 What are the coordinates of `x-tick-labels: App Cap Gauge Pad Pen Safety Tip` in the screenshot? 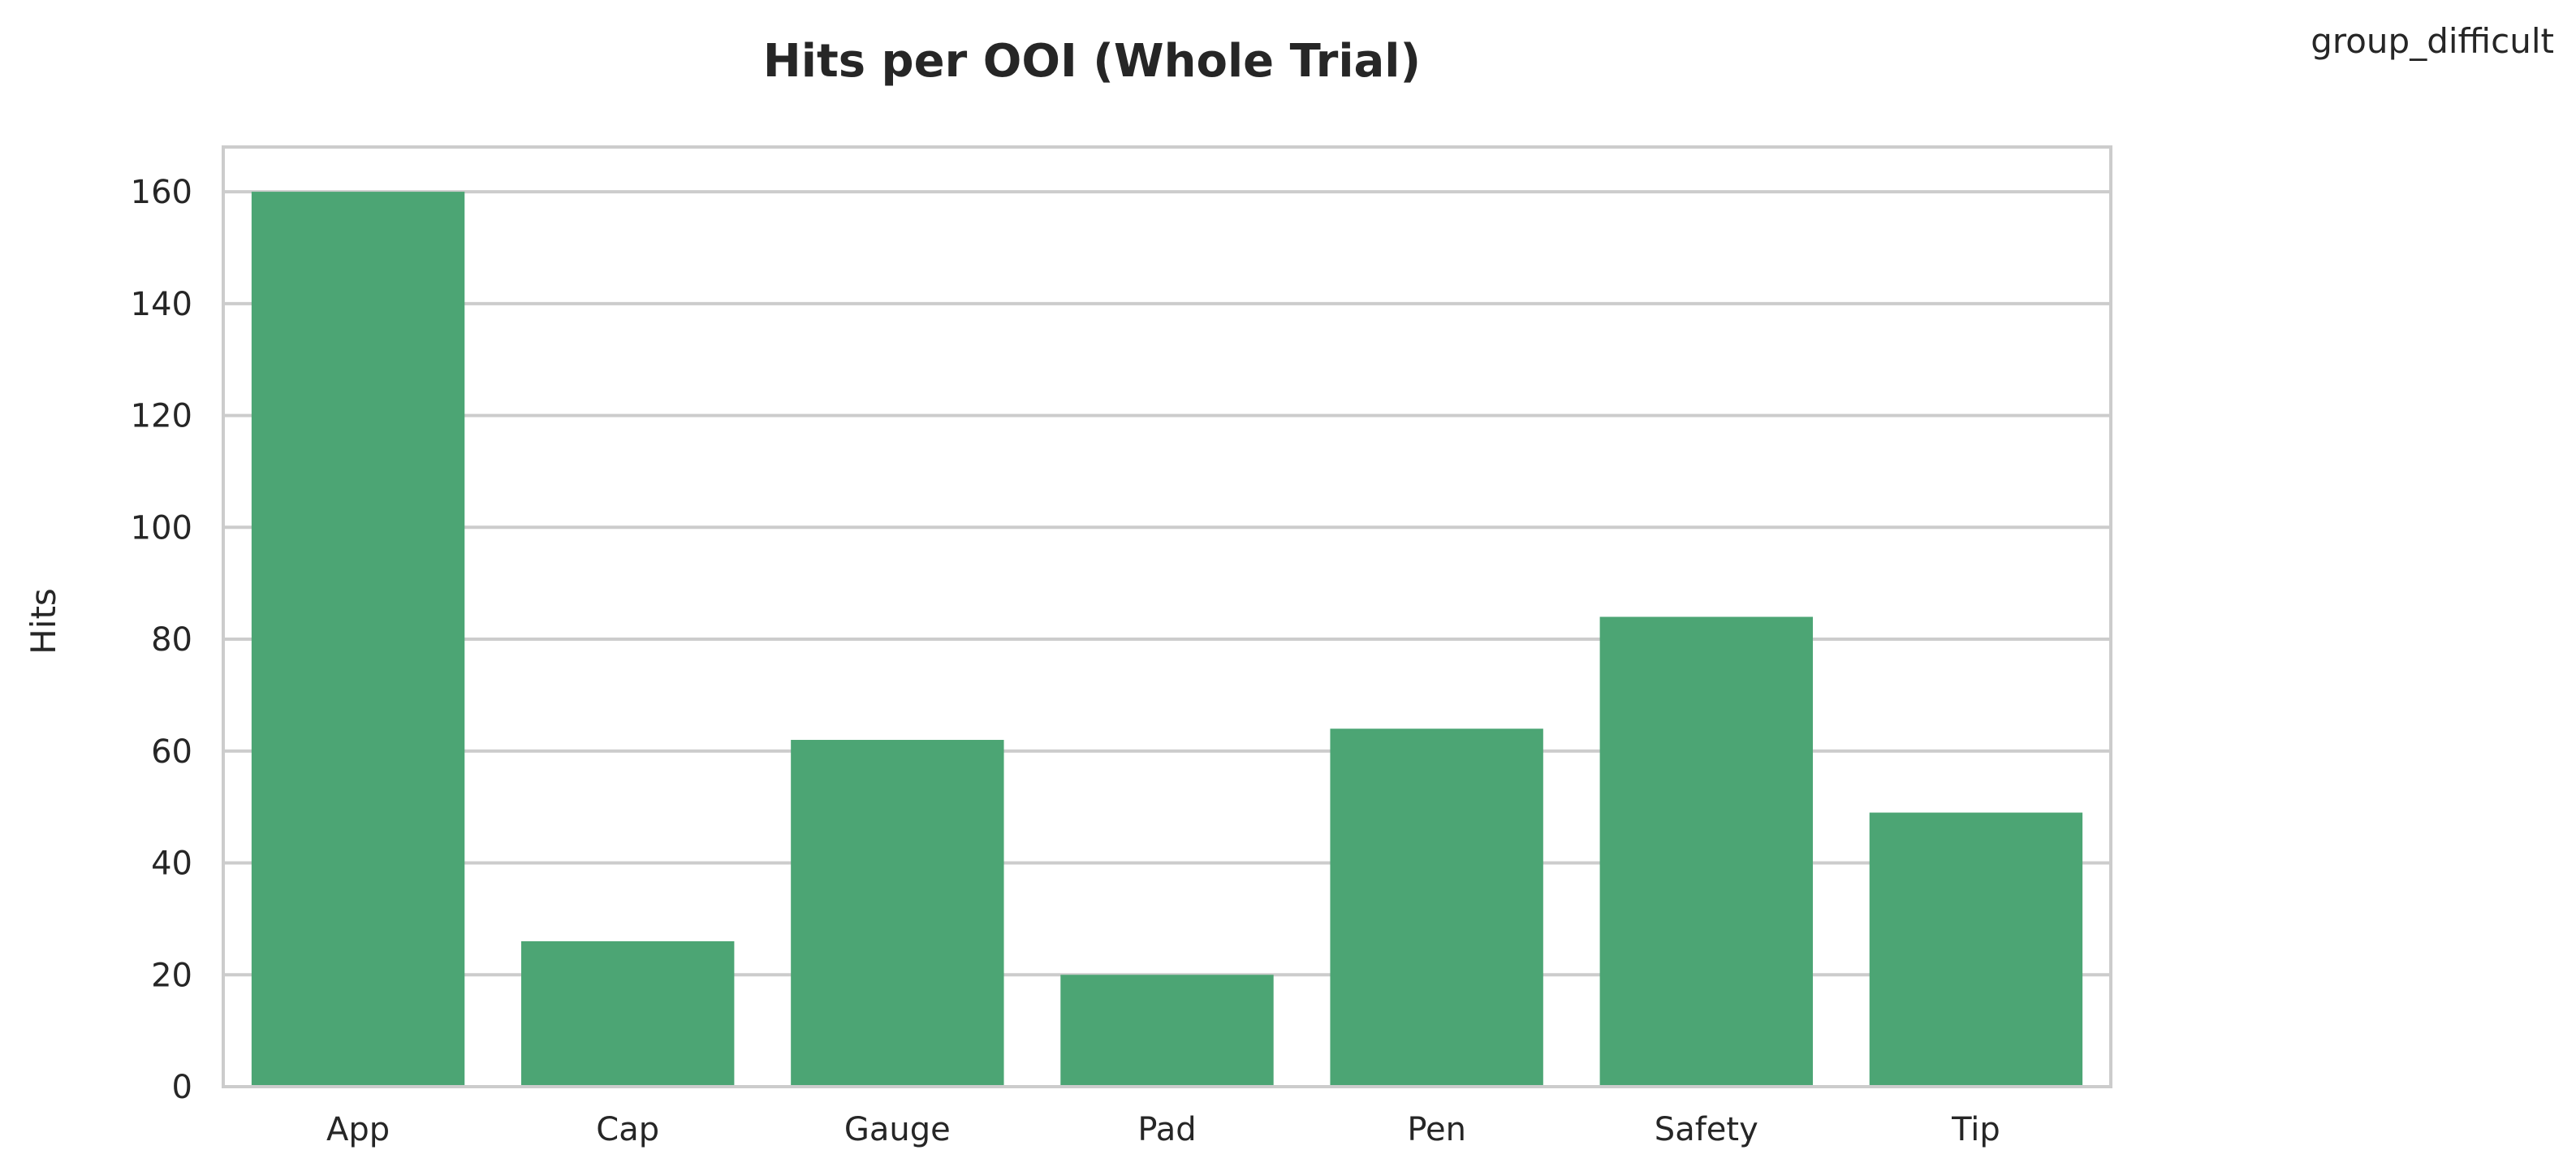 It's located at (1163, 1129).